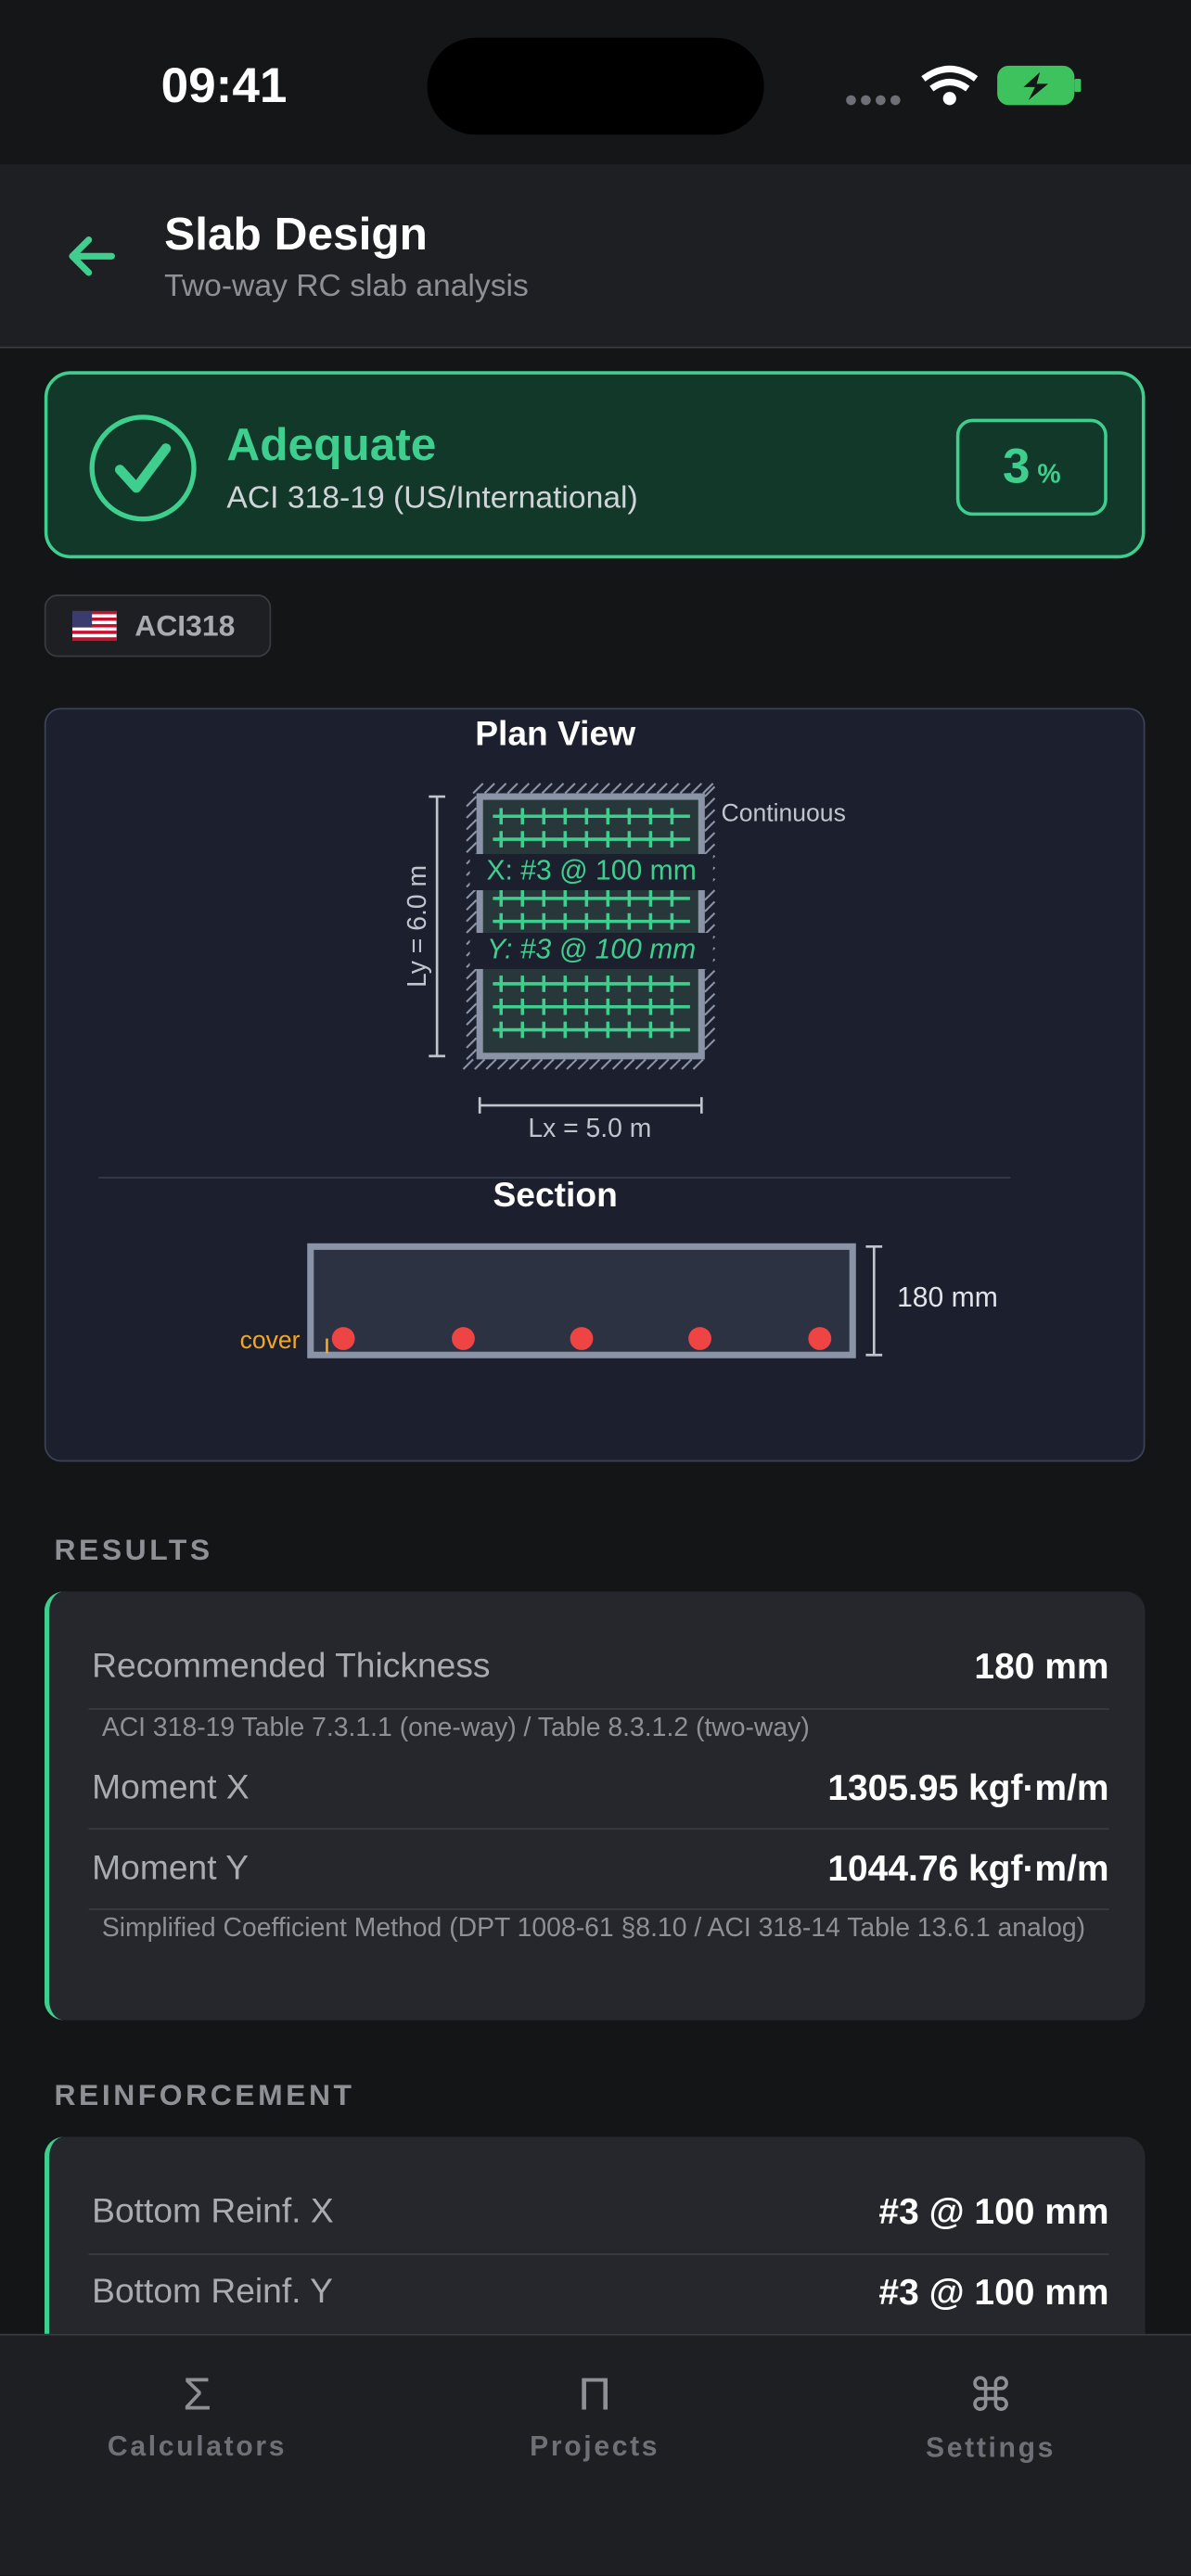 Image resolution: width=1191 pixels, height=2576 pixels. What do you see at coordinates (185, 626) in the screenshot?
I see `badge-label: ACI318` at bounding box center [185, 626].